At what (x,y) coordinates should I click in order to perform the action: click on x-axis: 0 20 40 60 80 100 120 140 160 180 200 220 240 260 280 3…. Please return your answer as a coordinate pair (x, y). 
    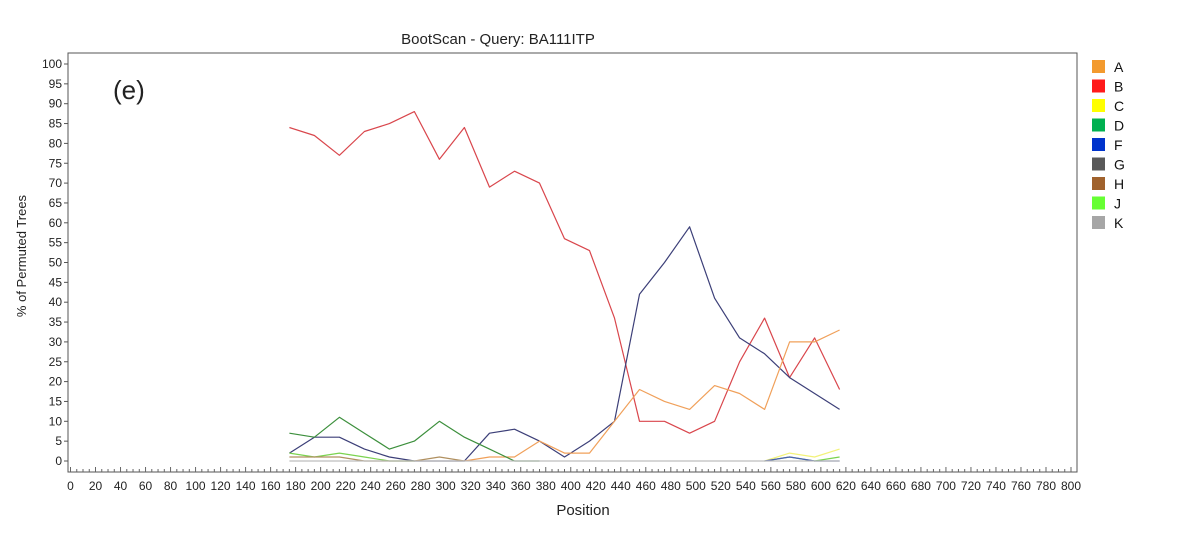
    Looking at the image, I should click on (574, 480).